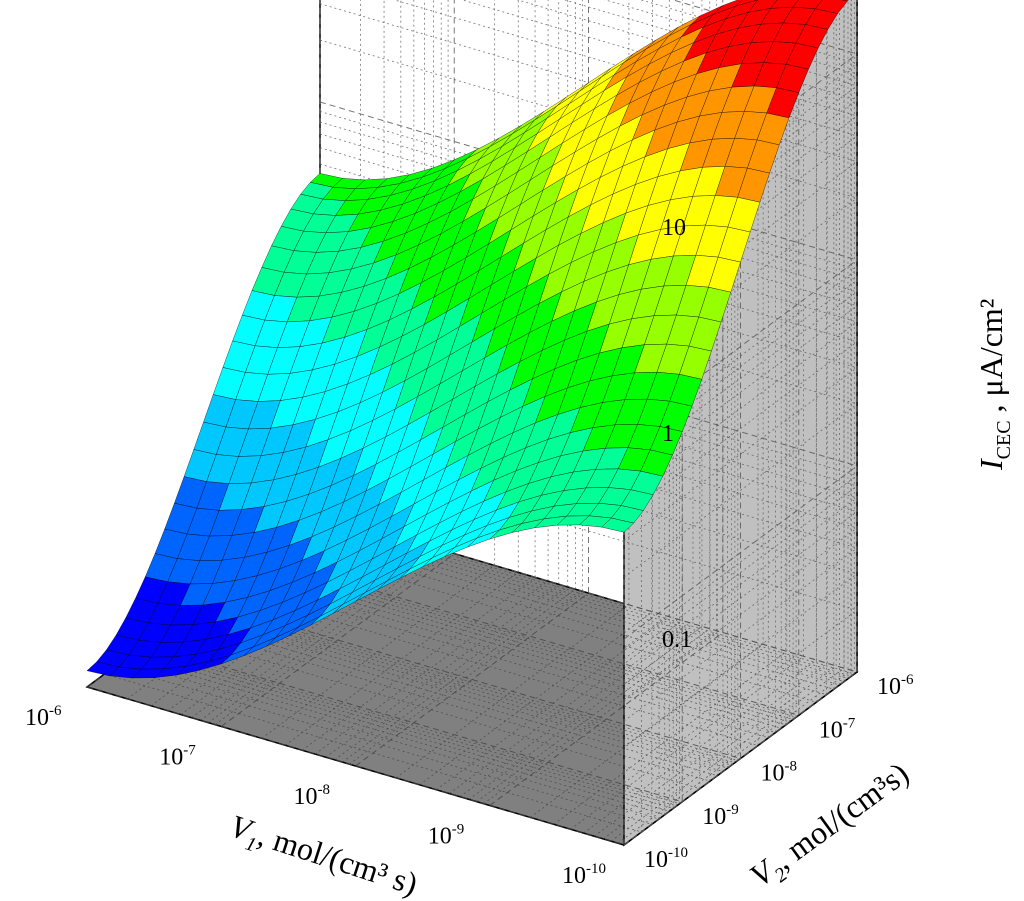  What do you see at coordinates (446, 836) in the screenshot?
I see `x-tick-label: 10⁻⁹` at bounding box center [446, 836].